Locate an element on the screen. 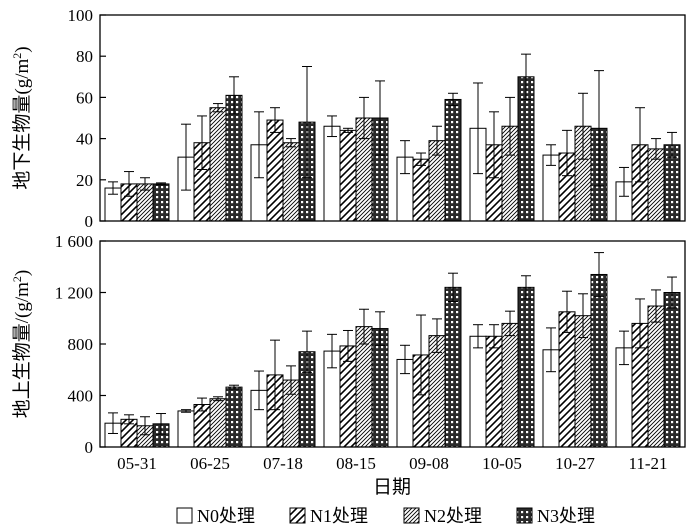 The width and height of the screenshot is (700, 531). legend: N0处理 N1处理 N2处理 N3处理 is located at coordinates (385, 516).